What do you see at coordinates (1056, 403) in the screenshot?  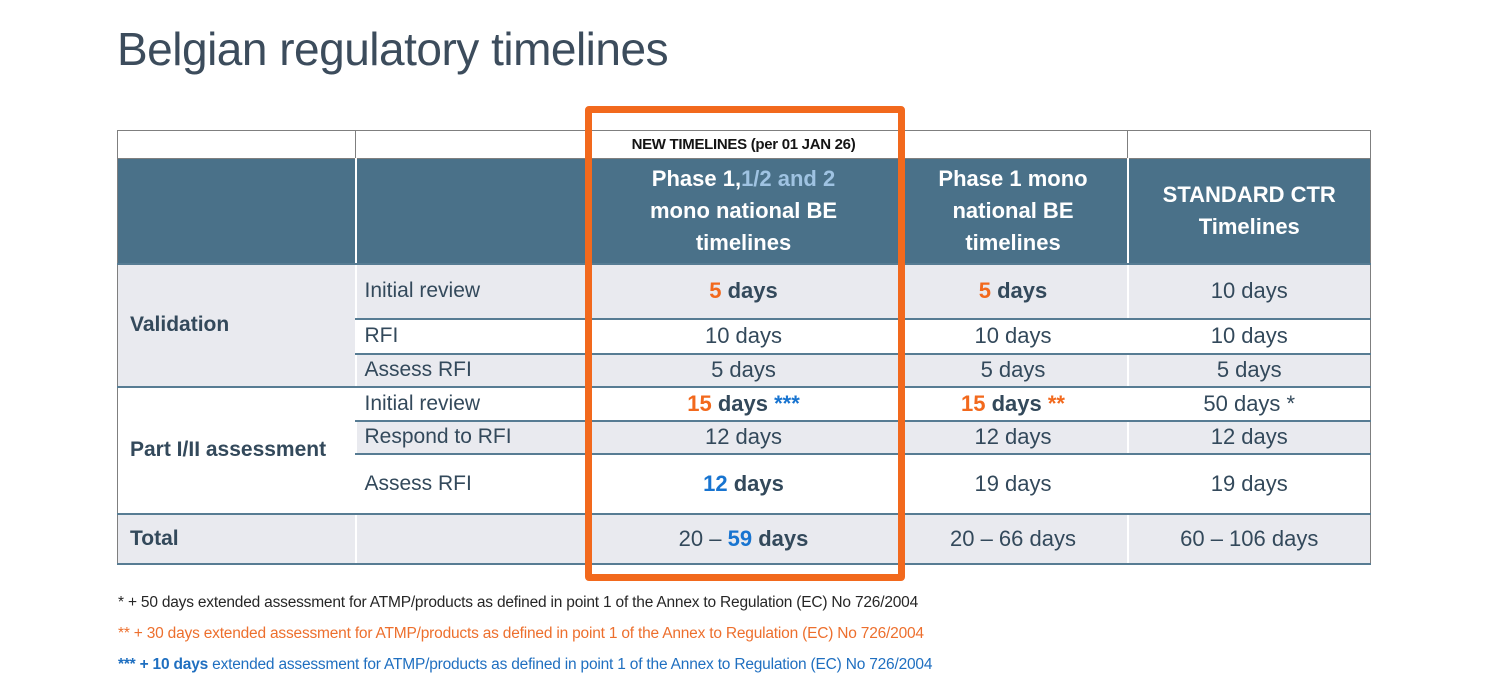 I see `value-segment: **` at bounding box center [1056, 403].